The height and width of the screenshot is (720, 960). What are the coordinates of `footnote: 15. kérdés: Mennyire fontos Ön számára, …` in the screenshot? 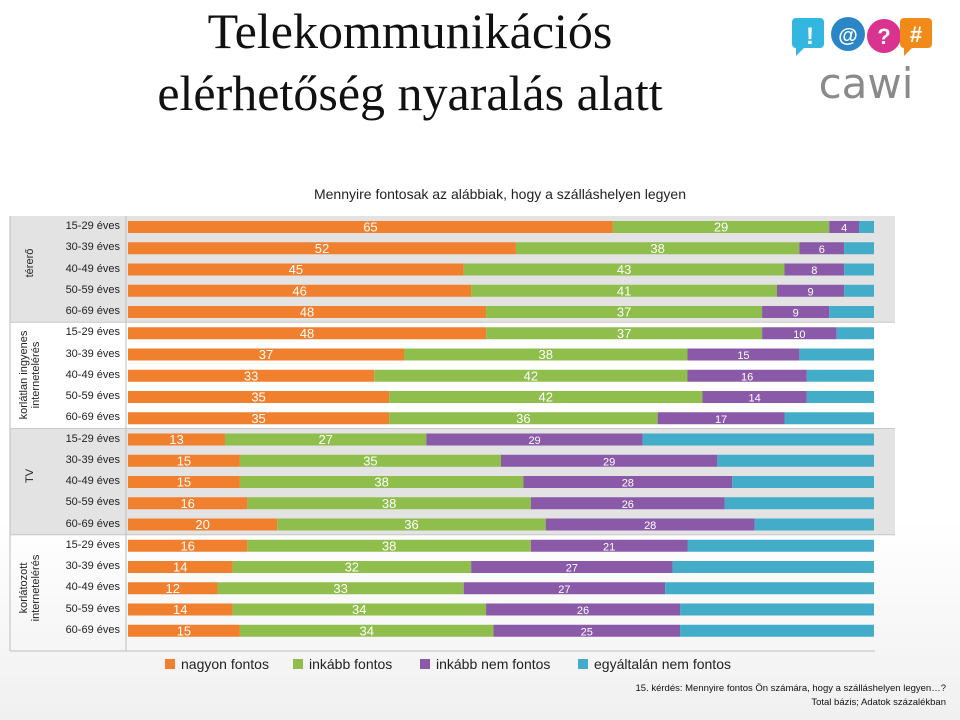 It's located at (791, 696).